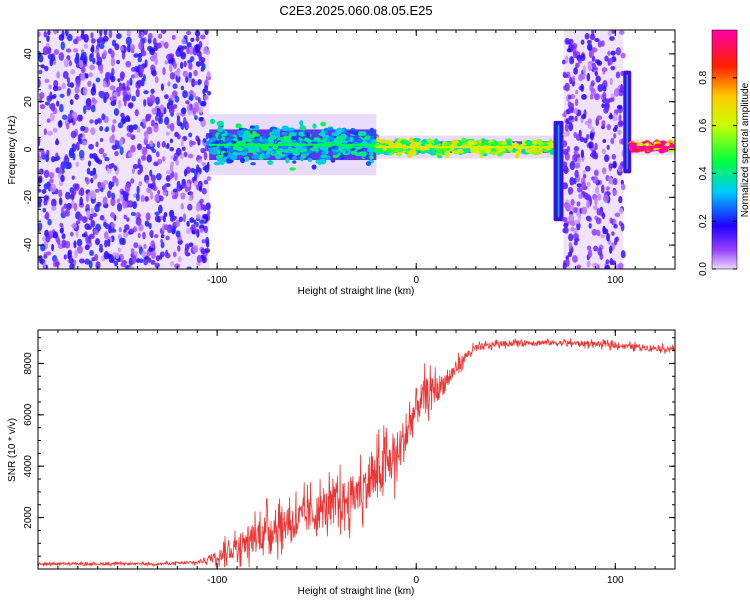 The width and height of the screenshot is (750, 600). I want to click on snr-ytick-label: 8000, so click(28, 363).